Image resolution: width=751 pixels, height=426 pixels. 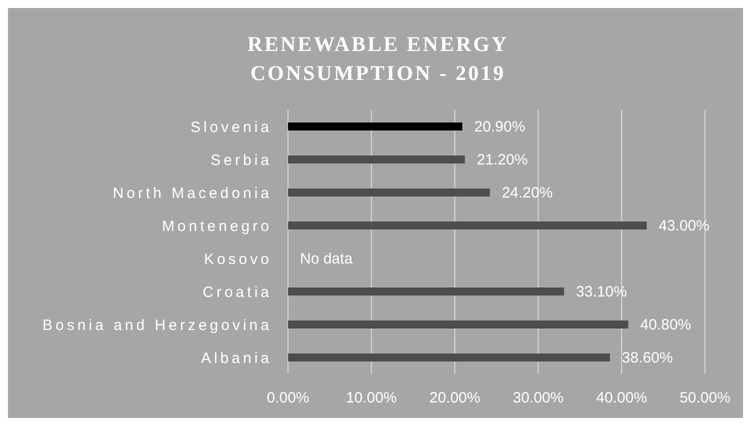 I want to click on data-label: 43.00%, so click(x=684, y=226).